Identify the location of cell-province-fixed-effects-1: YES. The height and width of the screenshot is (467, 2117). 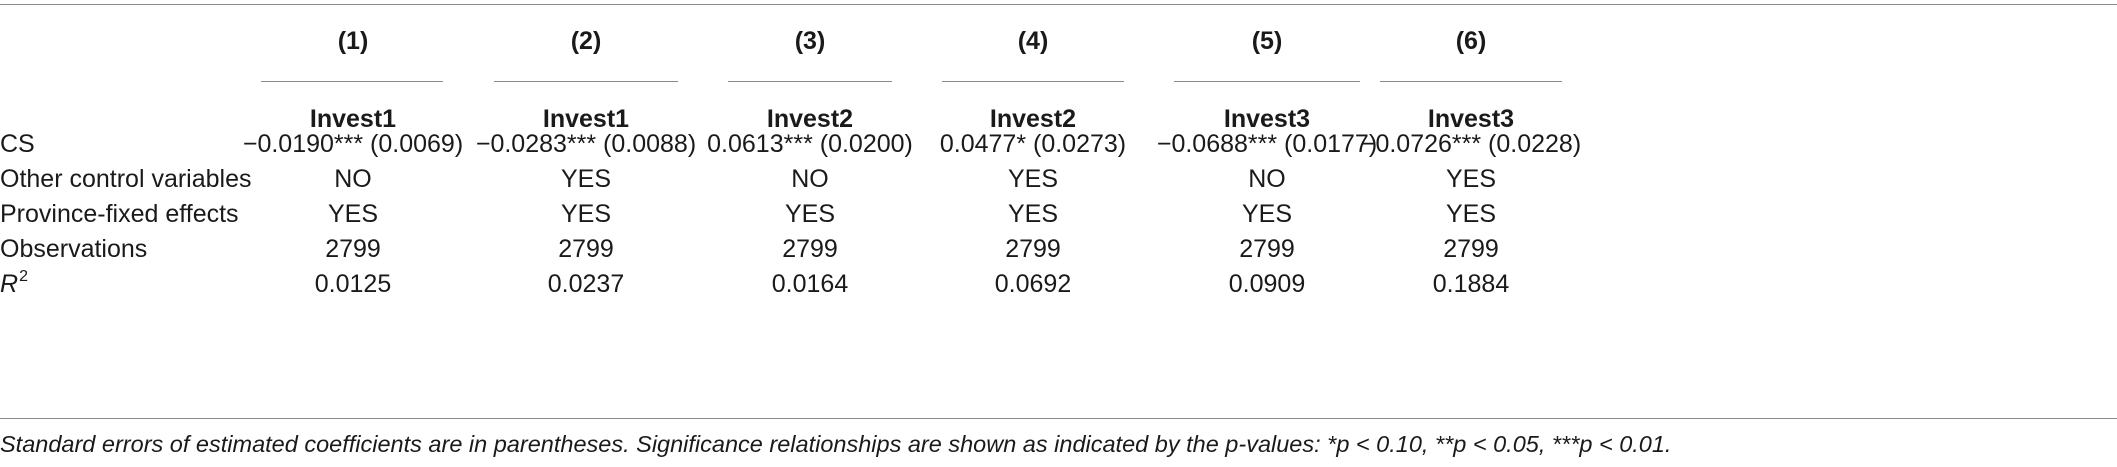
(353, 214).